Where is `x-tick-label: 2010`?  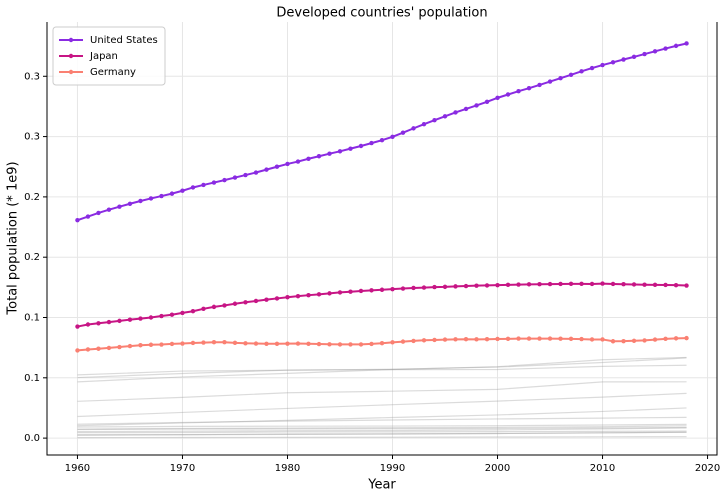 x-tick-label: 2010 is located at coordinates (602, 468).